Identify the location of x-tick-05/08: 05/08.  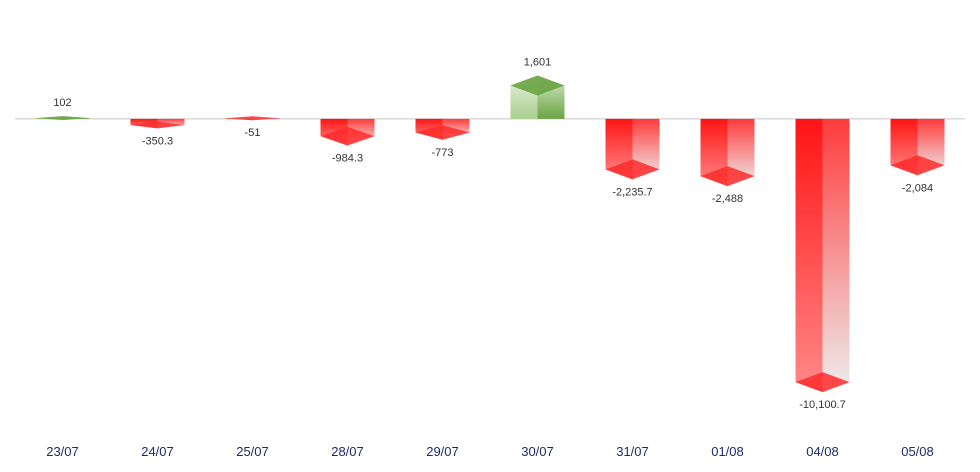
(917, 451).